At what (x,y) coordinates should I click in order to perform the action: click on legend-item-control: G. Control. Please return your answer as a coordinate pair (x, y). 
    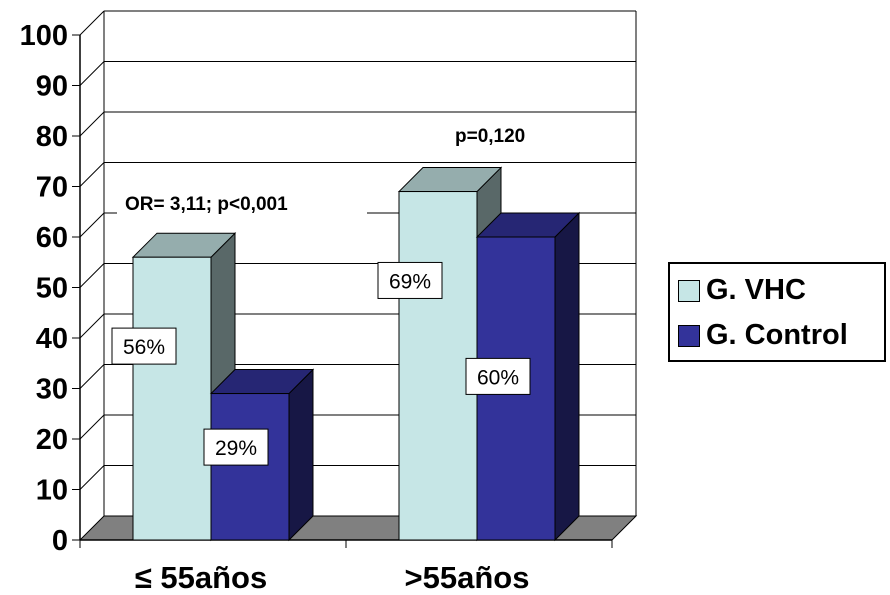
    Looking at the image, I should click on (763, 335).